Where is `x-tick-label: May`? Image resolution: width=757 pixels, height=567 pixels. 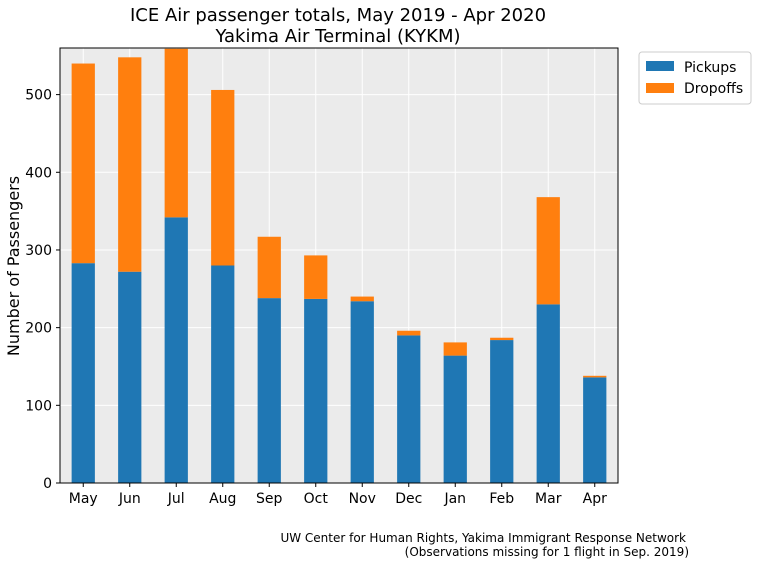 x-tick-label: May is located at coordinates (83, 499).